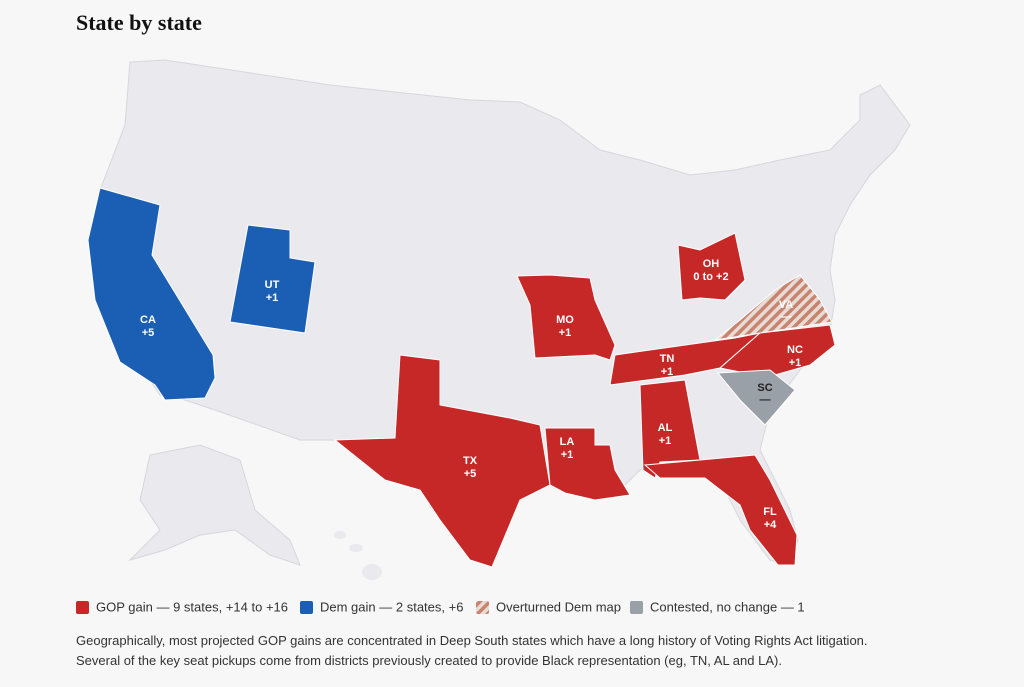 This screenshot has height=687, width=1024. What do you see at coordinates (470, 461) in the screenshot?
I see `state-abbr: TX` at bounding box center [470, 461].